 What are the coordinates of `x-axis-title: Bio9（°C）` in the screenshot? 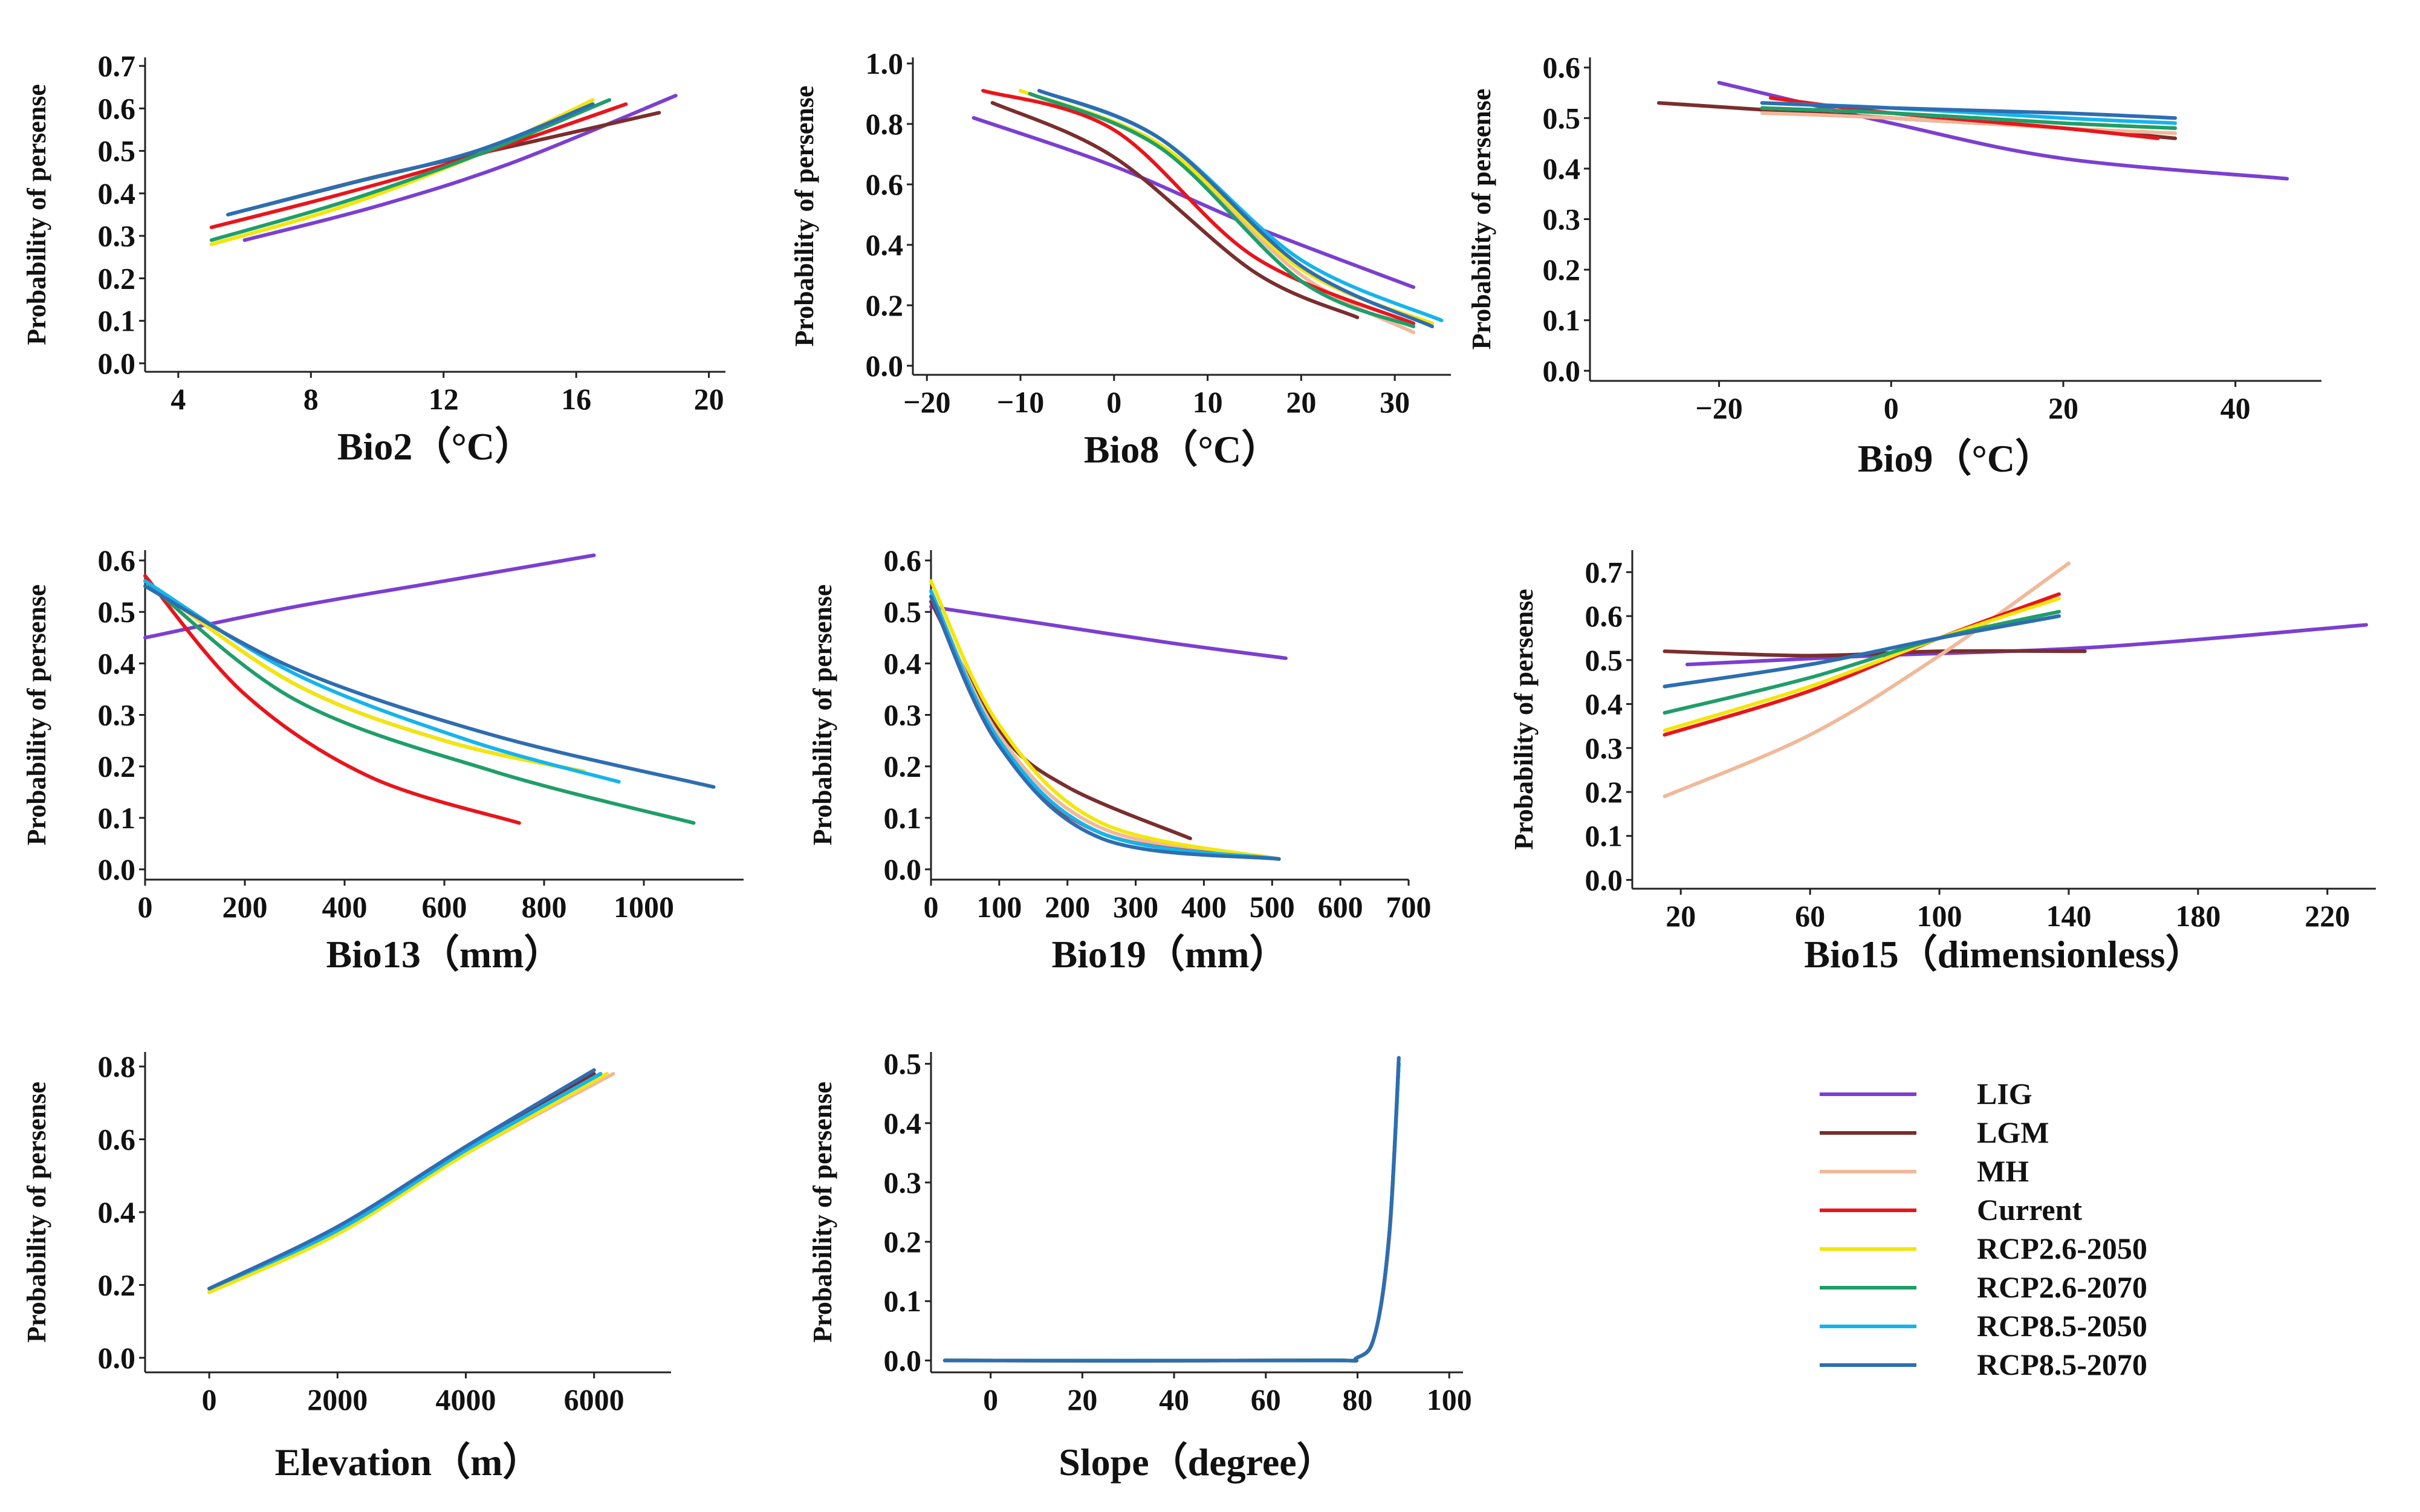 It's located at (1956, 458).